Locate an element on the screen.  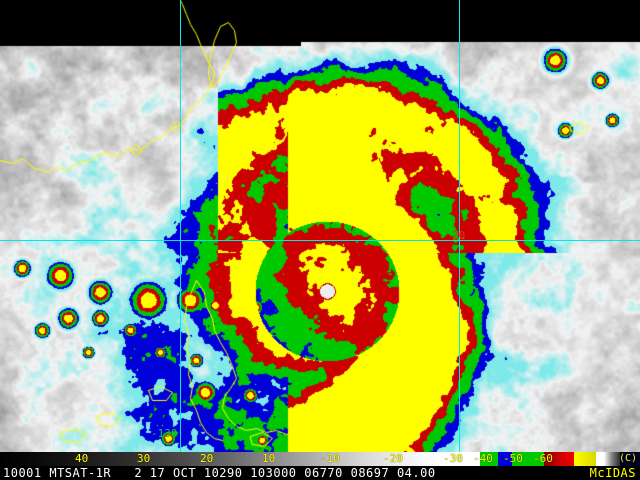
graticule-label: 20 is located at coordinates (459, 235).